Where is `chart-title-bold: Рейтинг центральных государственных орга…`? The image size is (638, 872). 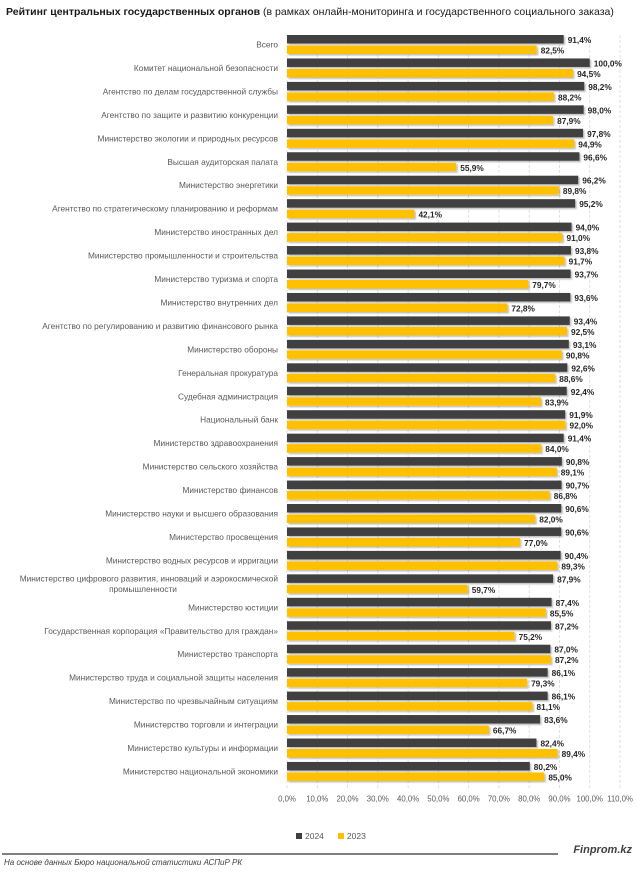
chart-title-bold: Рейтинг центральных государственных орга… is located at coordinates (133, 12).